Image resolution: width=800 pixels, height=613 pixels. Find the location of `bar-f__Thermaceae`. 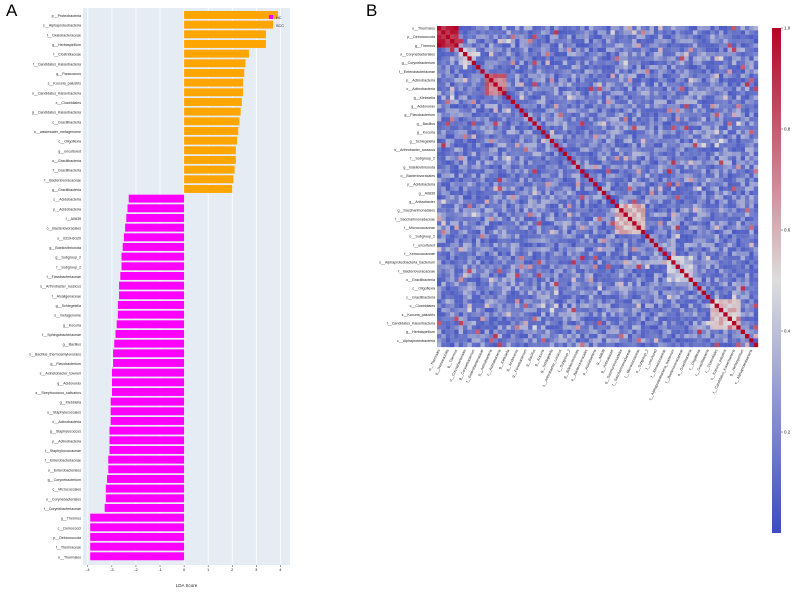

bar-f__Thermaceae is located at coordinates (137, 546).